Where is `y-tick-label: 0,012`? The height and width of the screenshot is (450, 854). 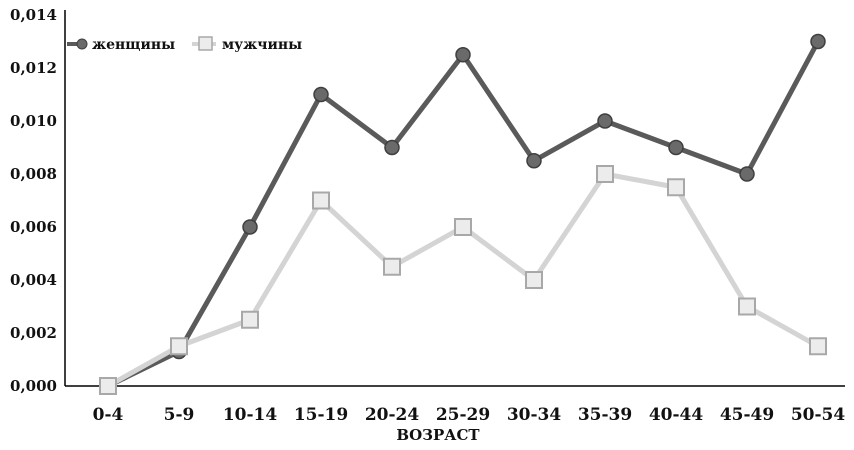
y-tick-label: 0,012 is located at coordinates (33, 68).